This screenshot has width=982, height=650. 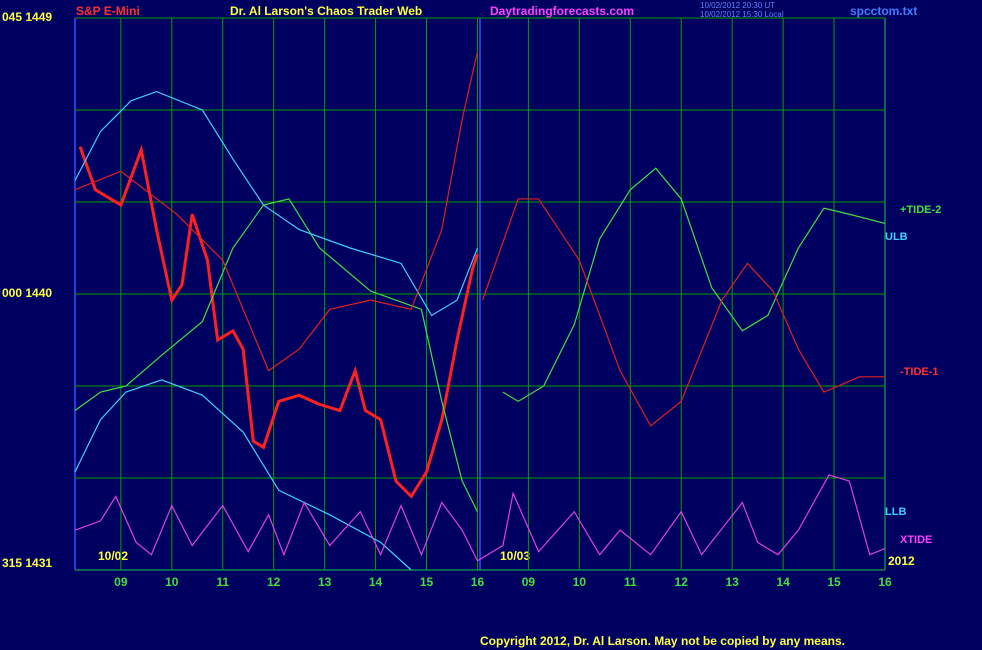 What do you see at coordinates (883, 11) in the screenshot?
I see `file-name: spcctom.txt` at bounding box center [883, 11].